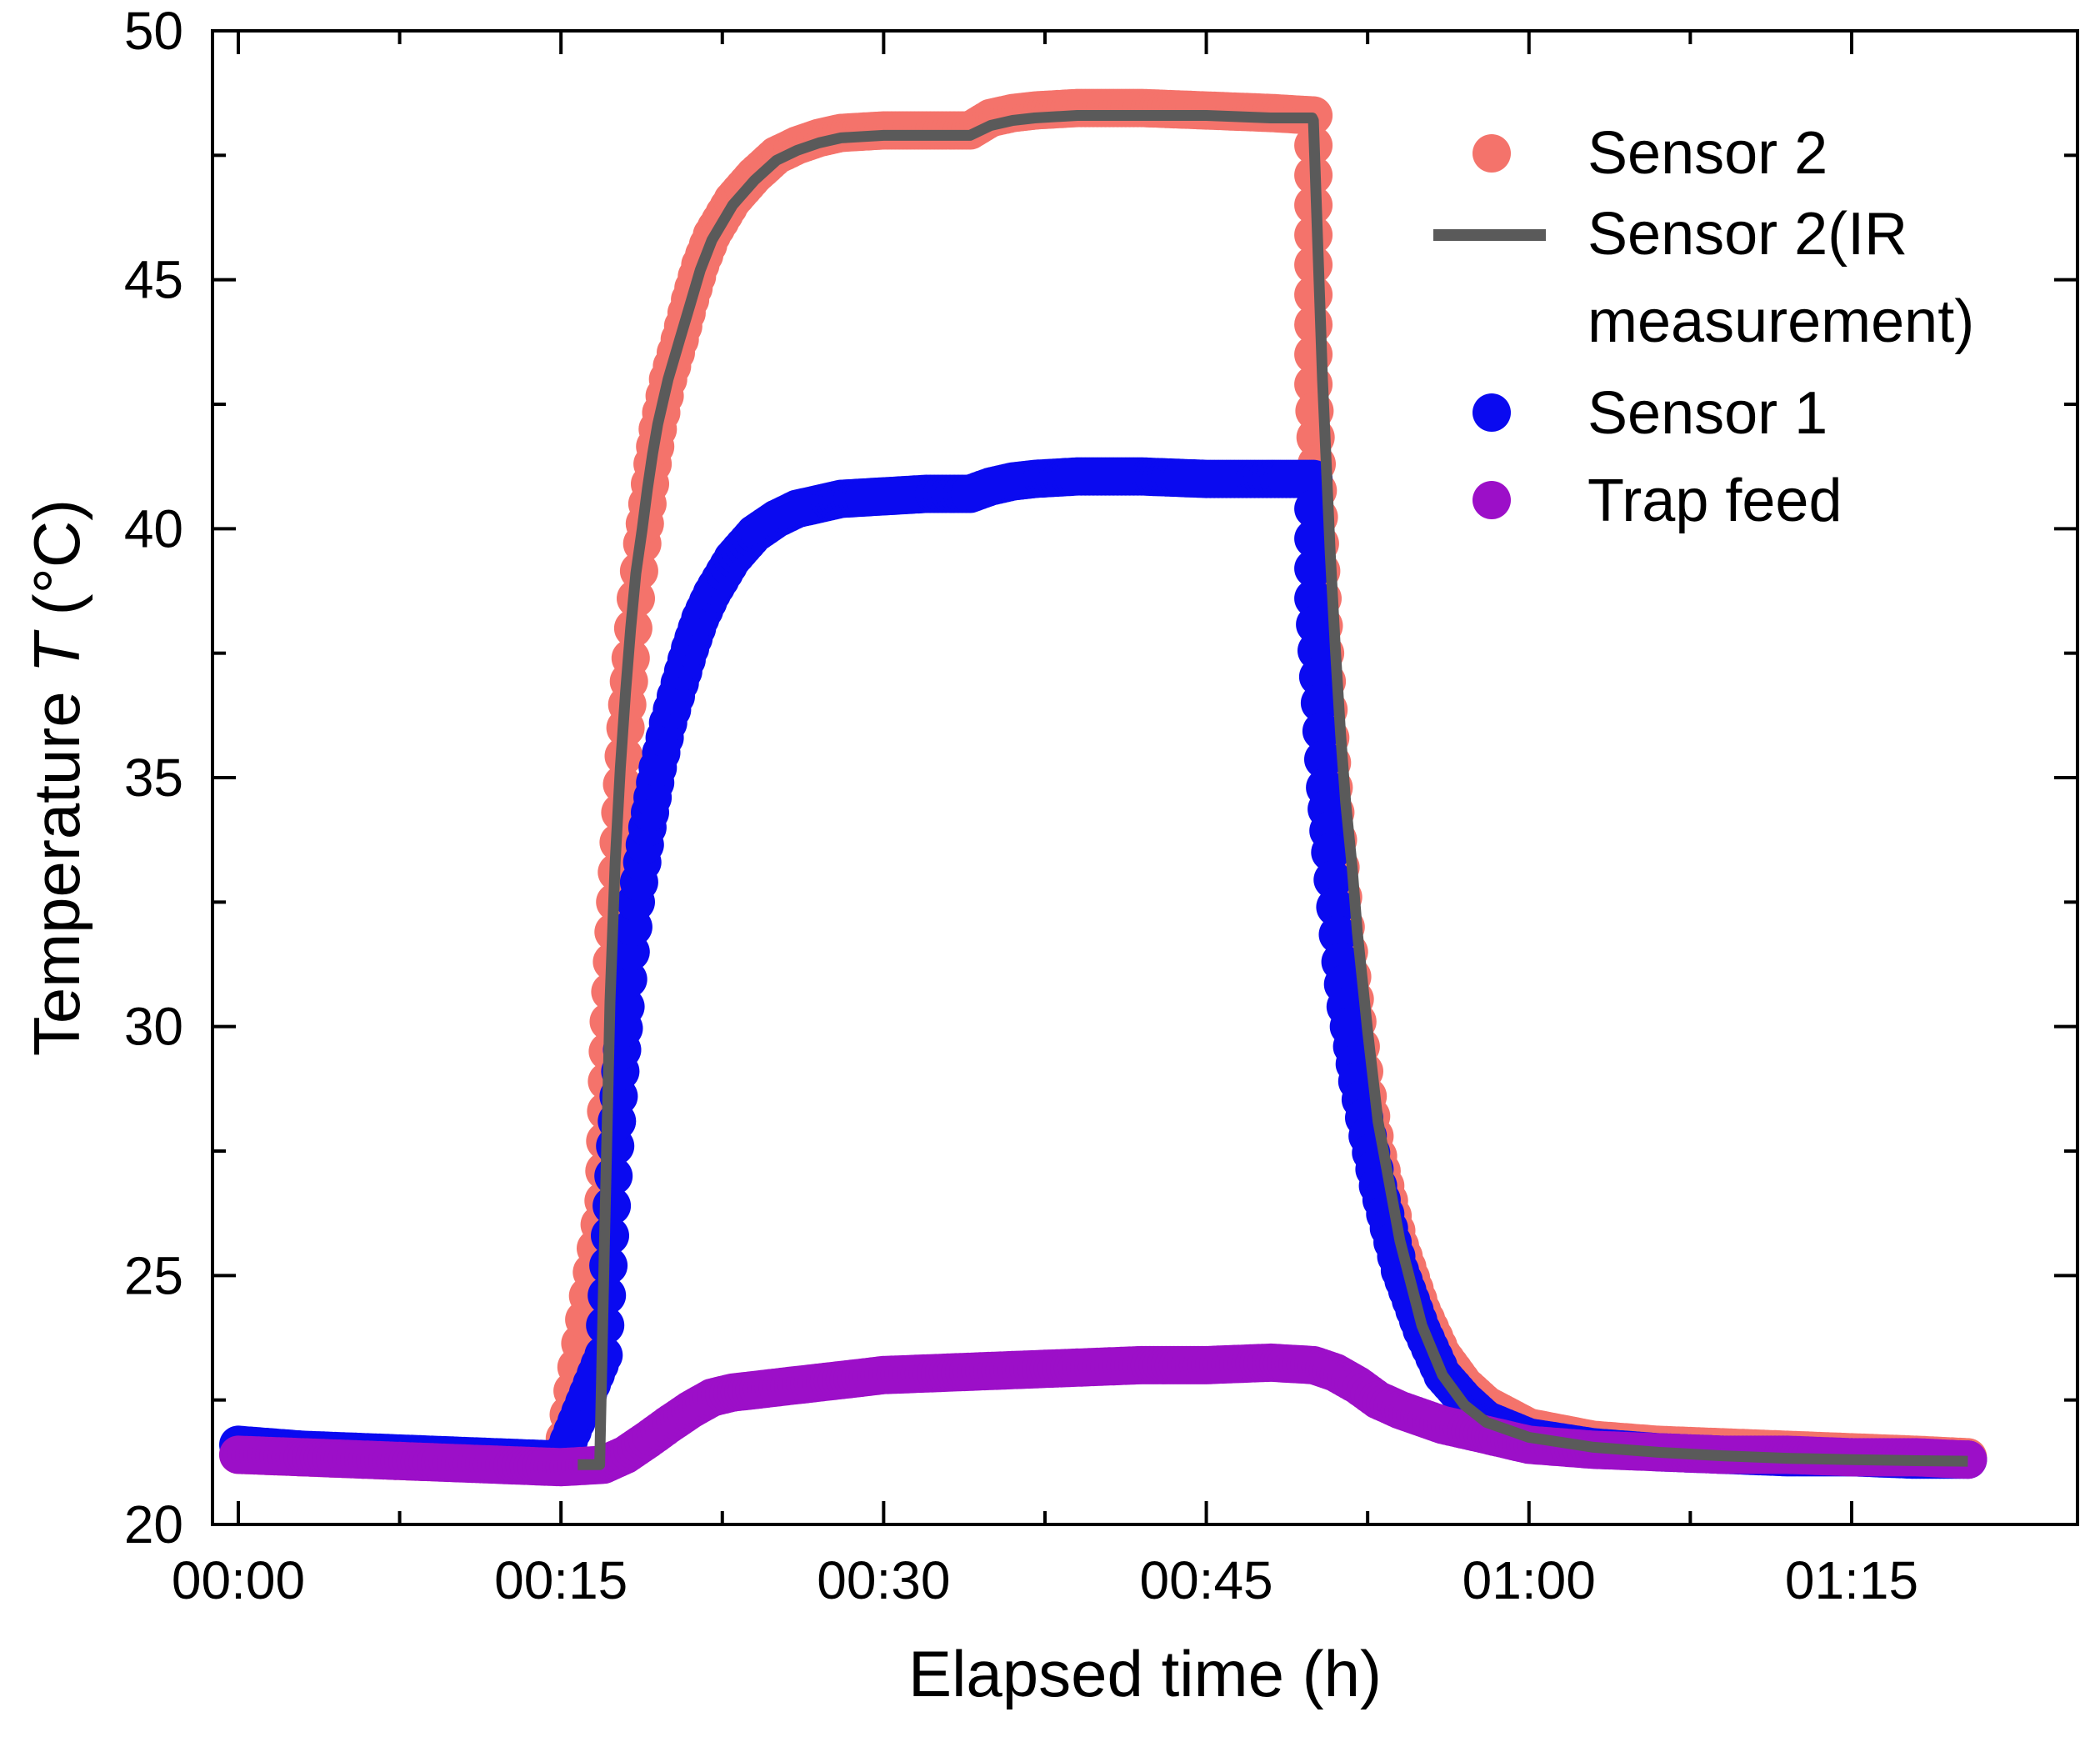 This screenshot has height=1742, width=2100. I want to click on legend-label-sensor-1: Sensor 1, so click(1708, 413).